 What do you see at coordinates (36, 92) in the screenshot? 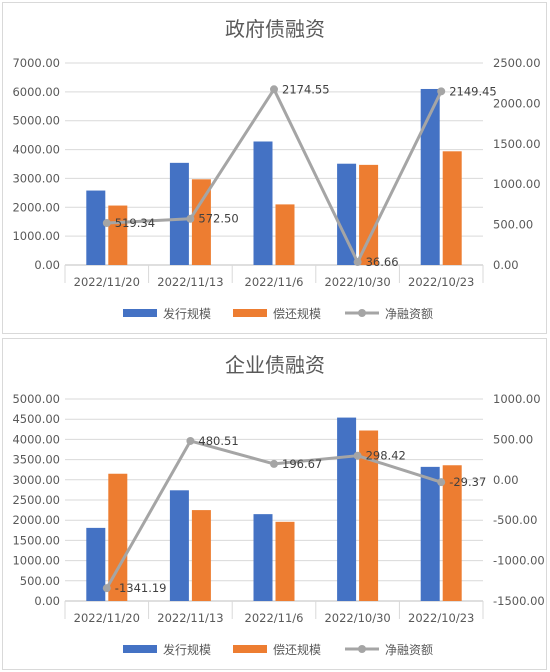
I see `y-left-tick-label: 6000.00` at bounding box center [36, 92].